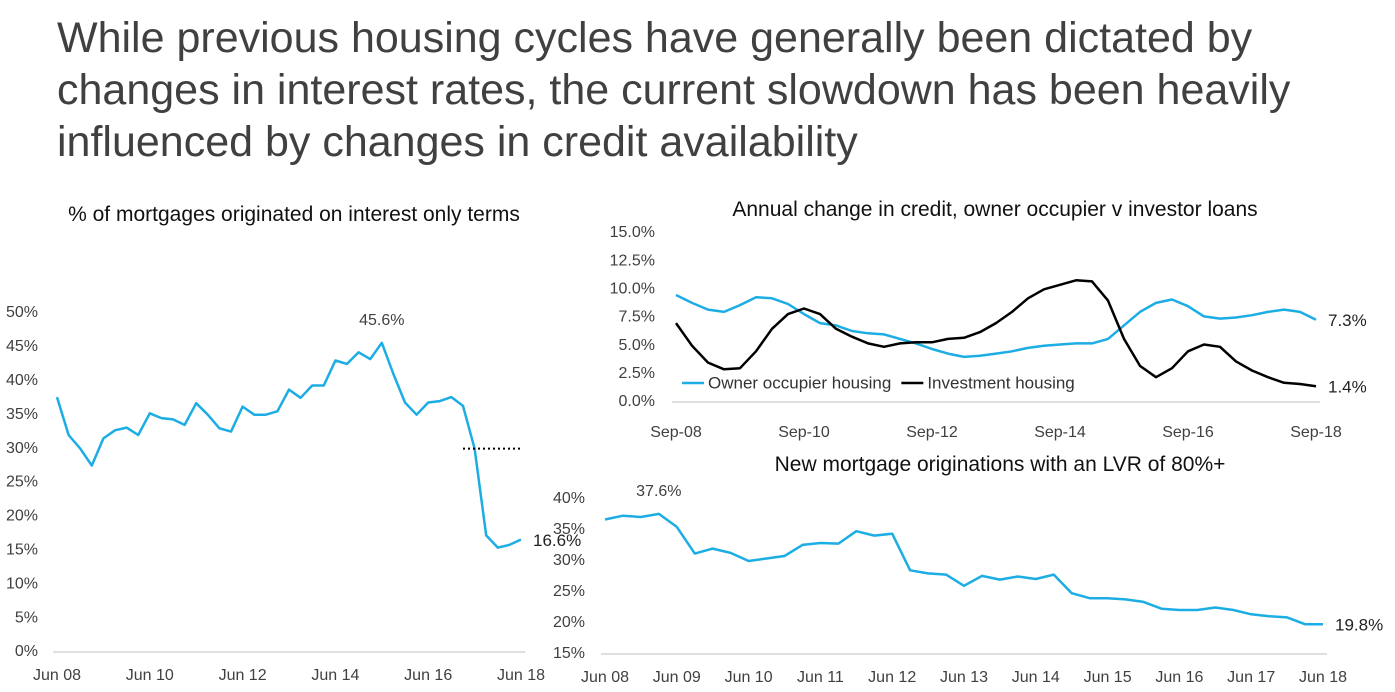 This screenshot has width=1395, height=692. I want to click on y-tick-label: 7.5%, so click(637, 317).